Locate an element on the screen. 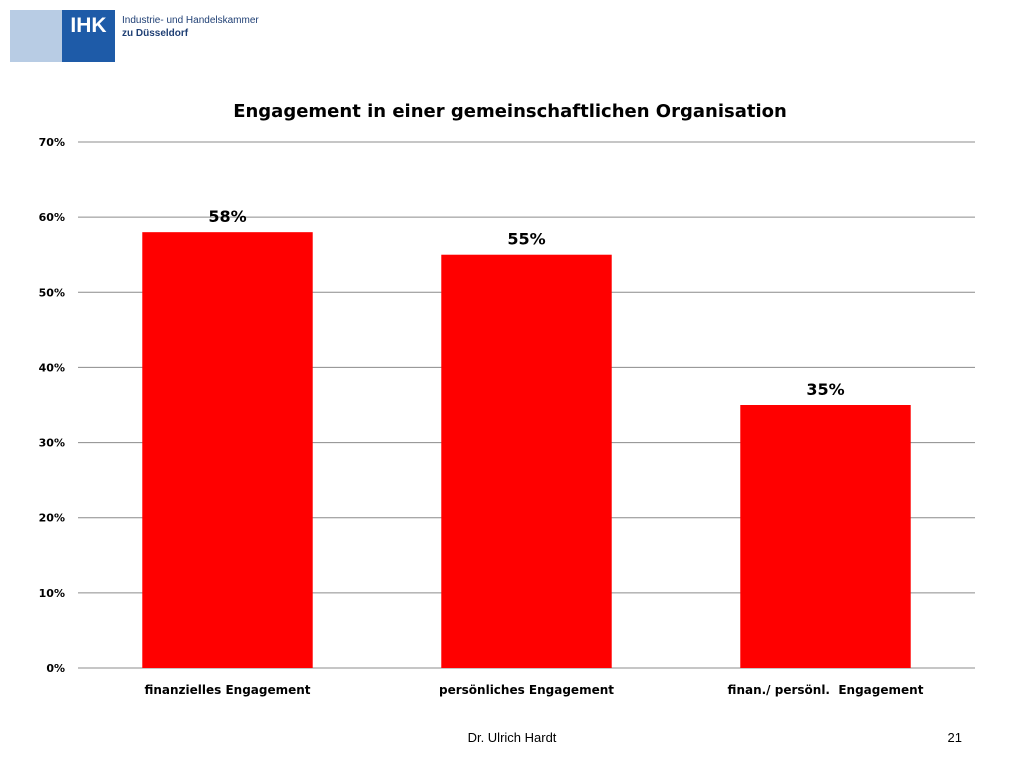 The image size is (1024, 768). data-label: 58% is located at coordinates (227, 216).